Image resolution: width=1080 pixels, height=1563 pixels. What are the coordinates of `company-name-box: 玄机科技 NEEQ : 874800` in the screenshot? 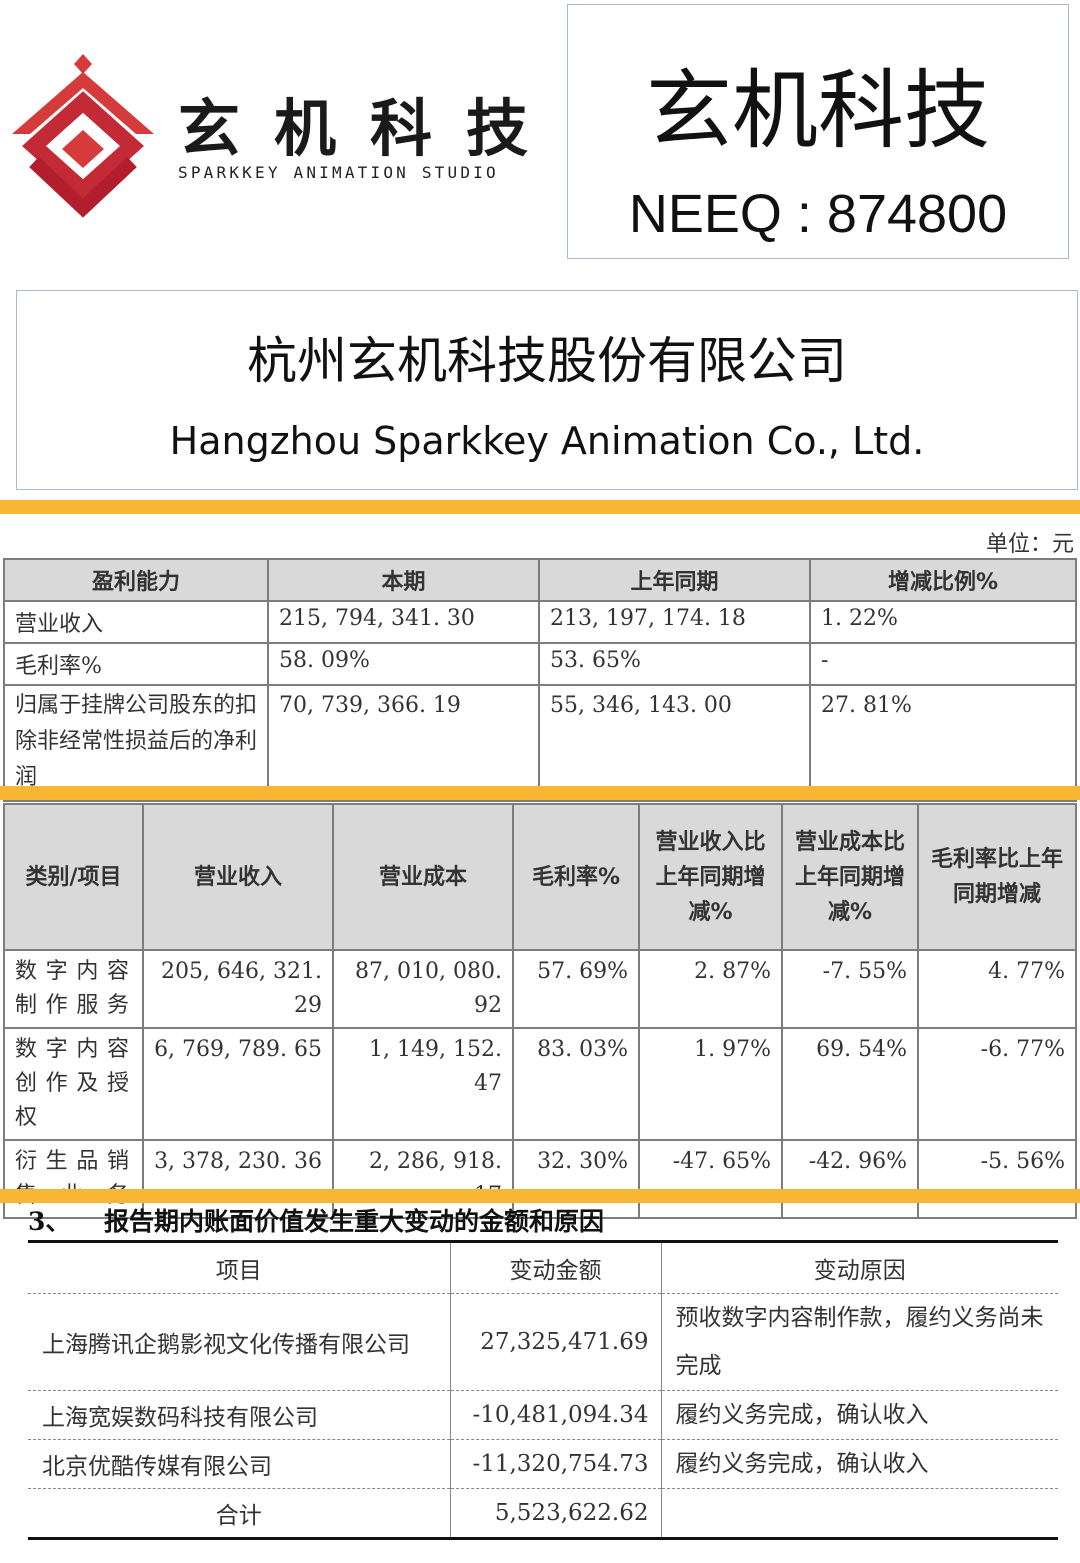 It's located at (818, 131).